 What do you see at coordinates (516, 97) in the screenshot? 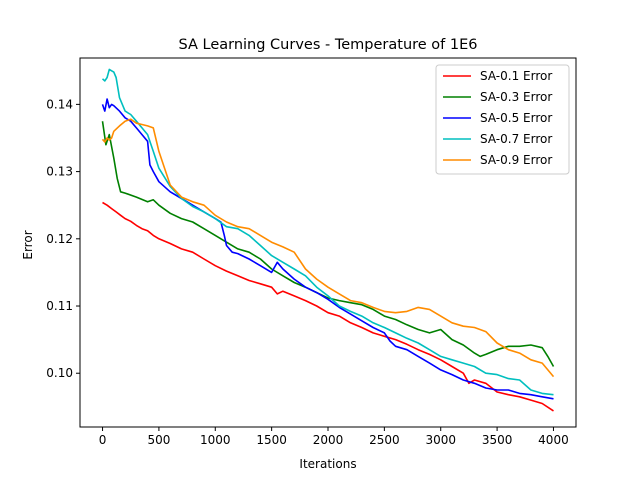
I see `legend-label: SA-0.3 Error` at bounding box center [516, 97].